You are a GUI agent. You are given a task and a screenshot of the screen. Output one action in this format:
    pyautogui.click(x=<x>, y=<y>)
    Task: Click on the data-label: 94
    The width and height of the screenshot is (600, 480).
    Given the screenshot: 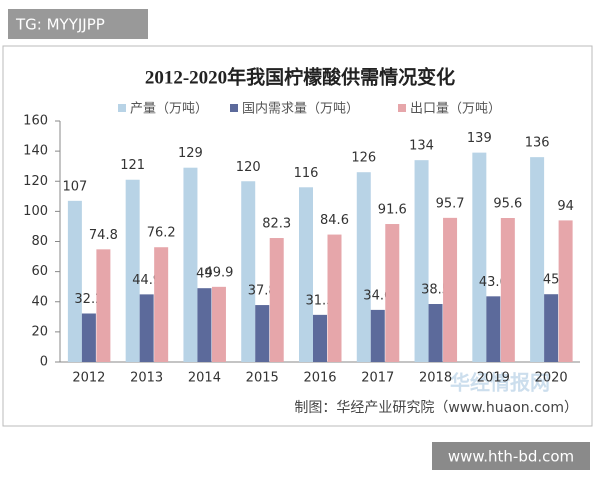 What is the action you would take?
    pyautogui.click(x=565, y=206)
    